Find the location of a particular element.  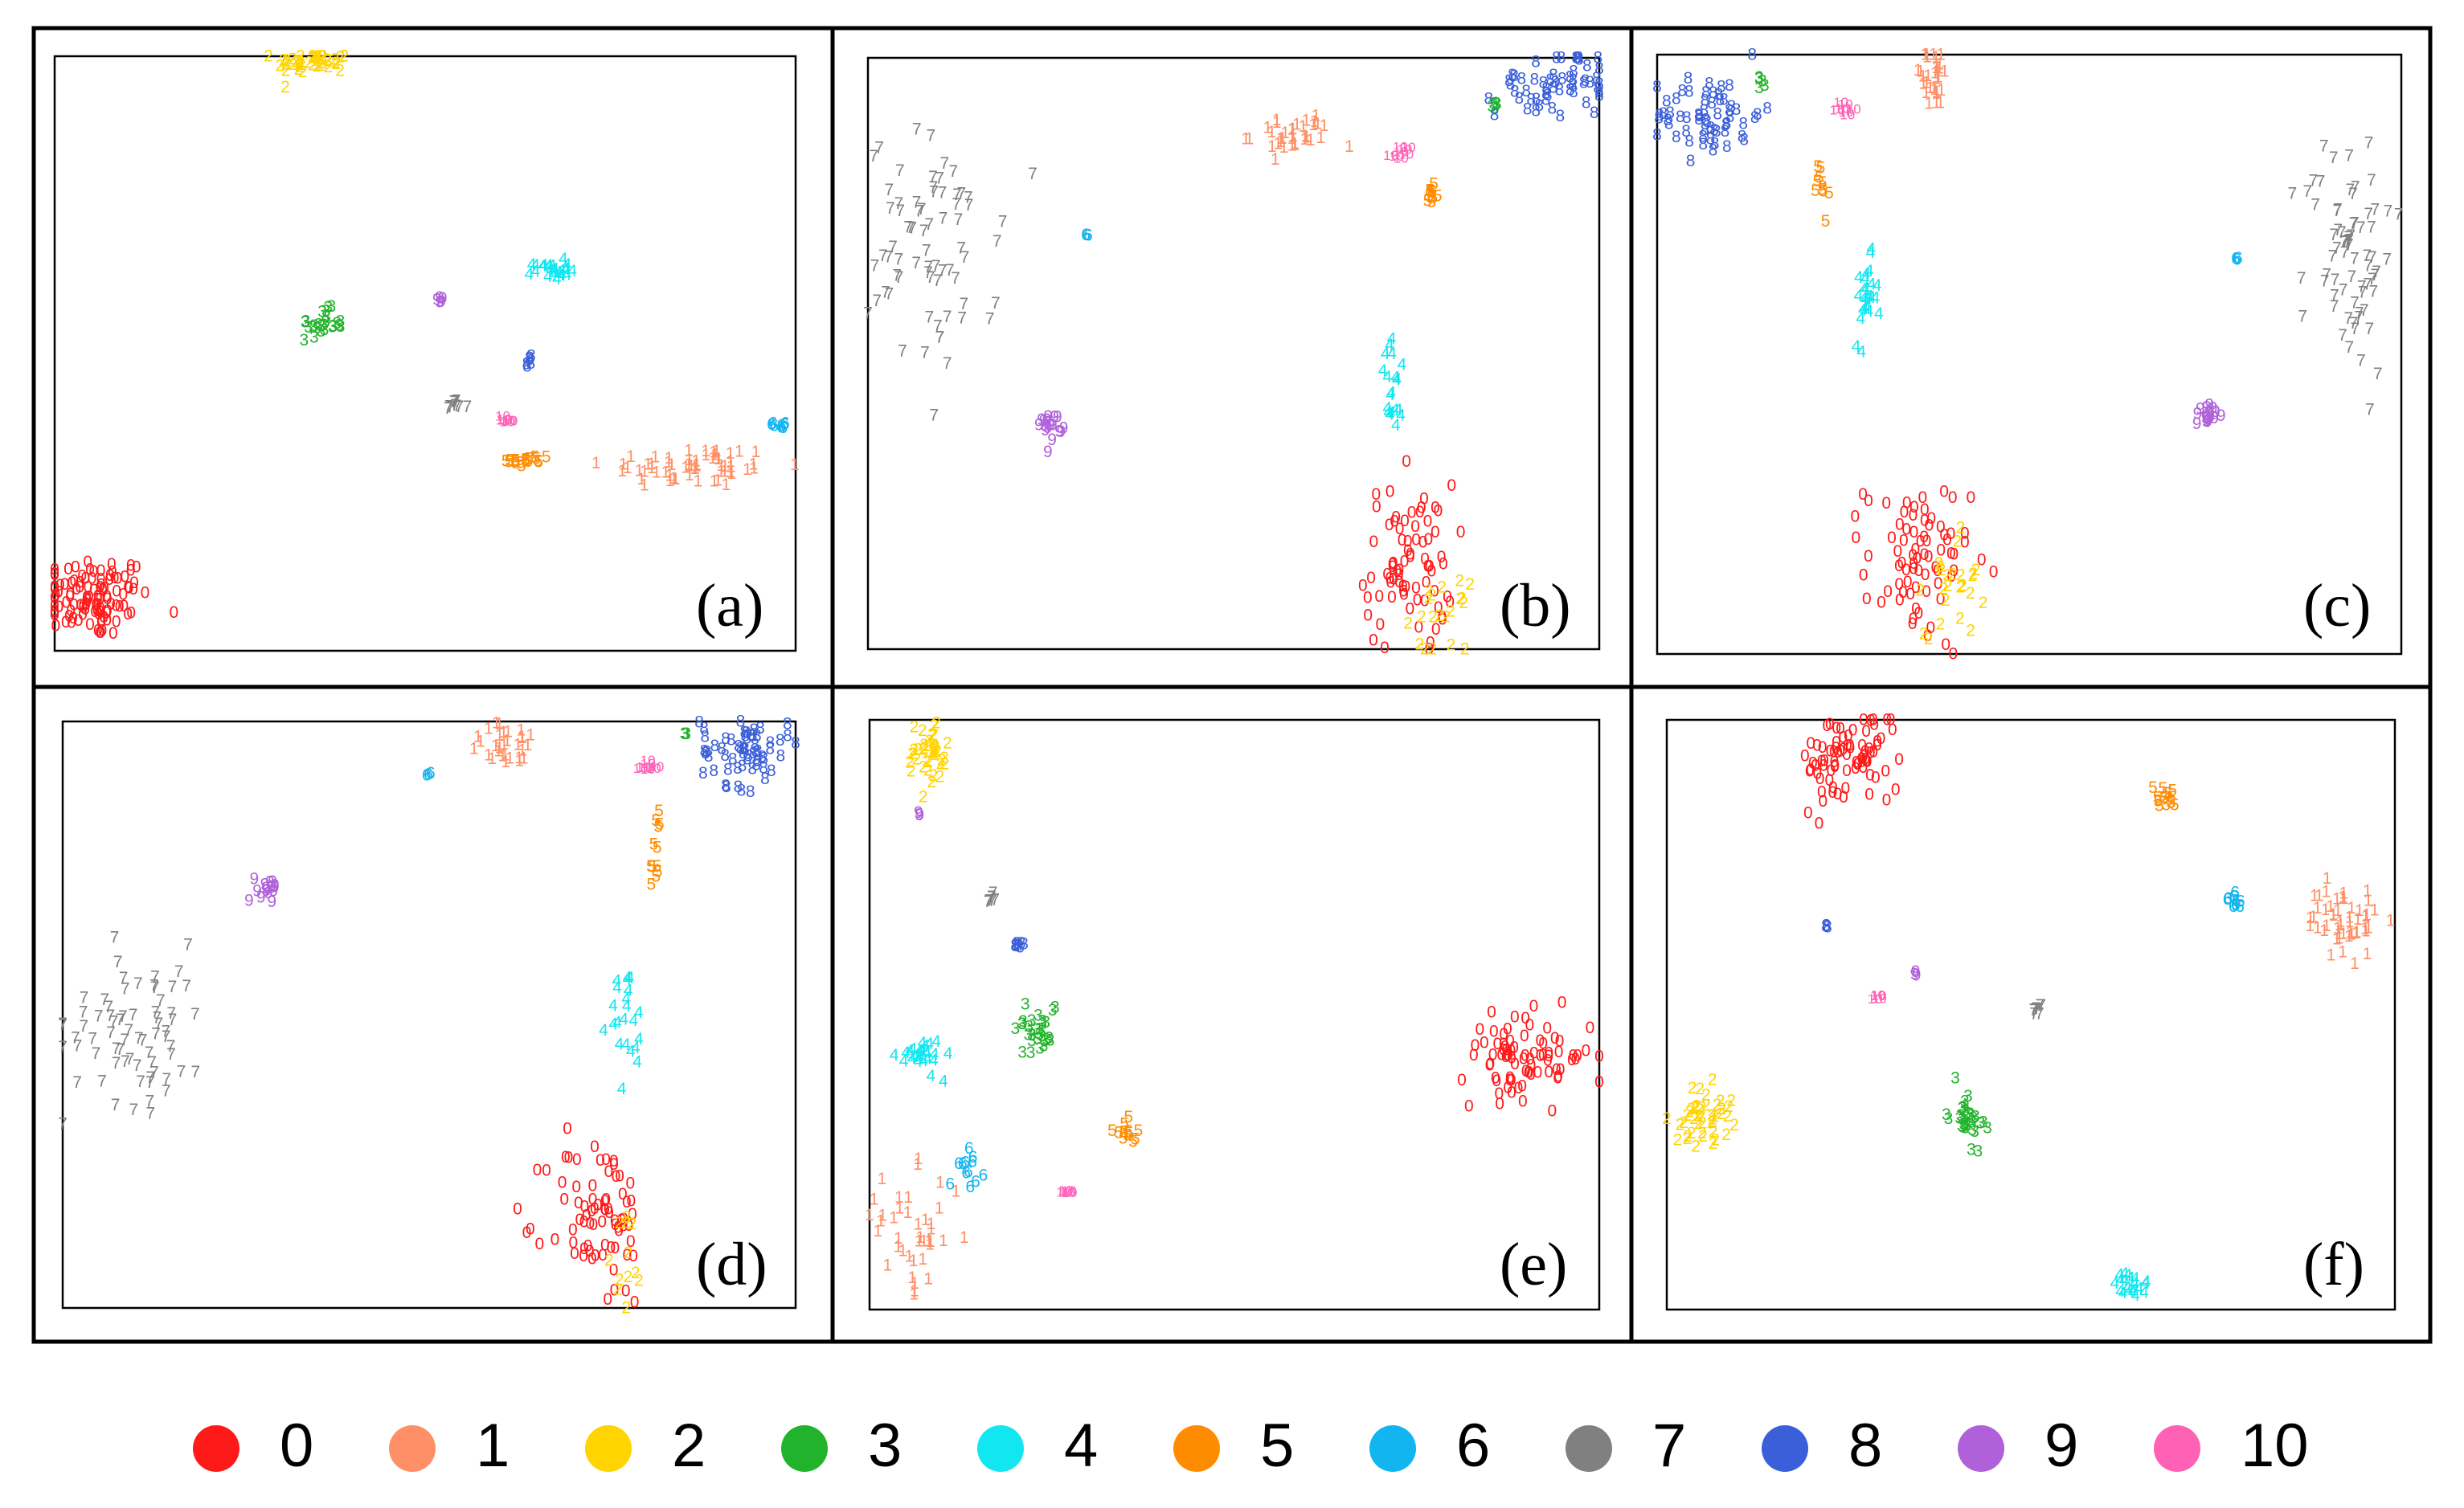

plot-frame-c is located at coordinates (2029, 354).